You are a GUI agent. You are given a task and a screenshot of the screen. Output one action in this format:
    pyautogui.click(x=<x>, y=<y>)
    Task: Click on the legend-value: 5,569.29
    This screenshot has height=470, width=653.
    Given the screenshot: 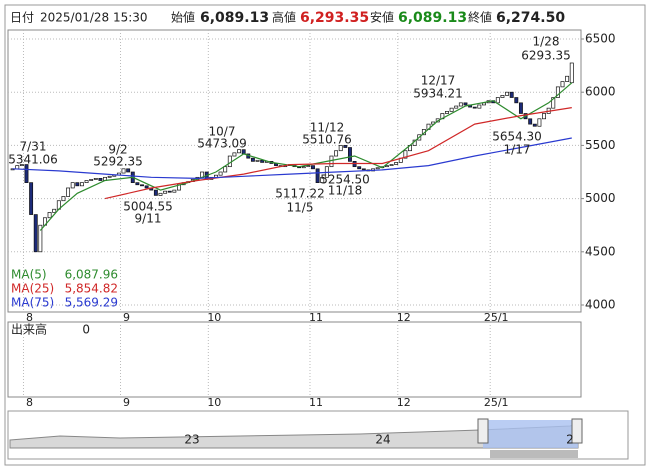 What is the action you would take?
    pyautogui.click(x=91, y=303)
    